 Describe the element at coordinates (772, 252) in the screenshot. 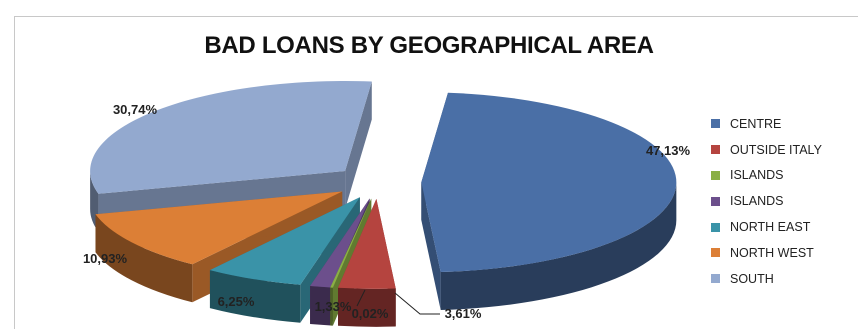

I see `legend-label: NORTH WEST` at that location.